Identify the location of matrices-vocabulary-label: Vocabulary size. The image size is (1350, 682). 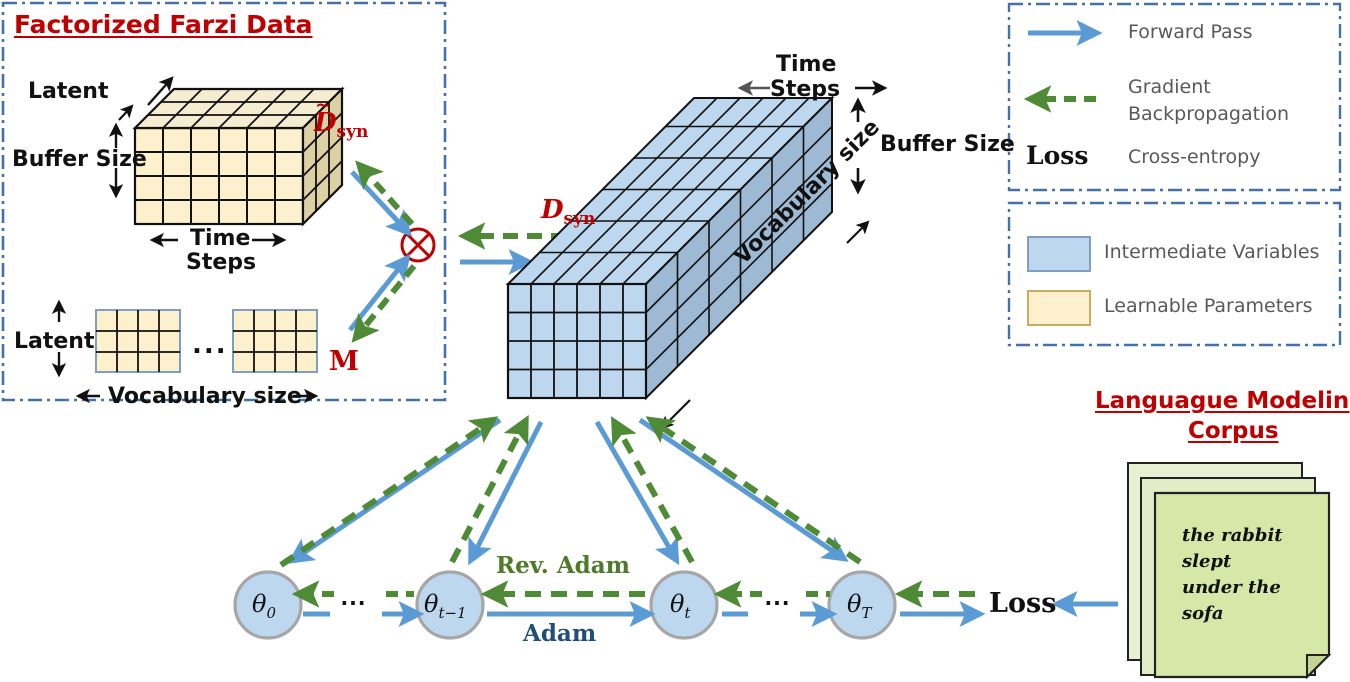
(205, 396).